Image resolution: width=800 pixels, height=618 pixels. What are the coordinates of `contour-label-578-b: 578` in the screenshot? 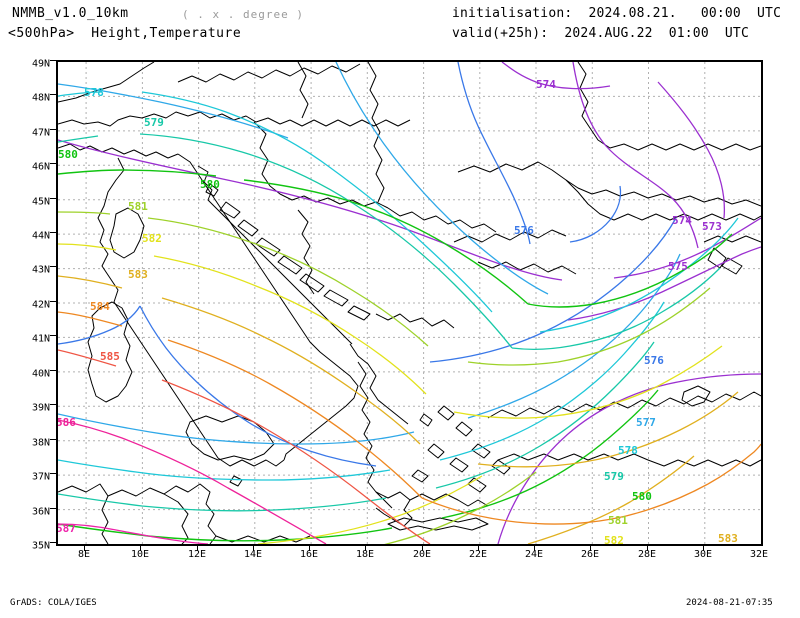 It's located at (628, 450).